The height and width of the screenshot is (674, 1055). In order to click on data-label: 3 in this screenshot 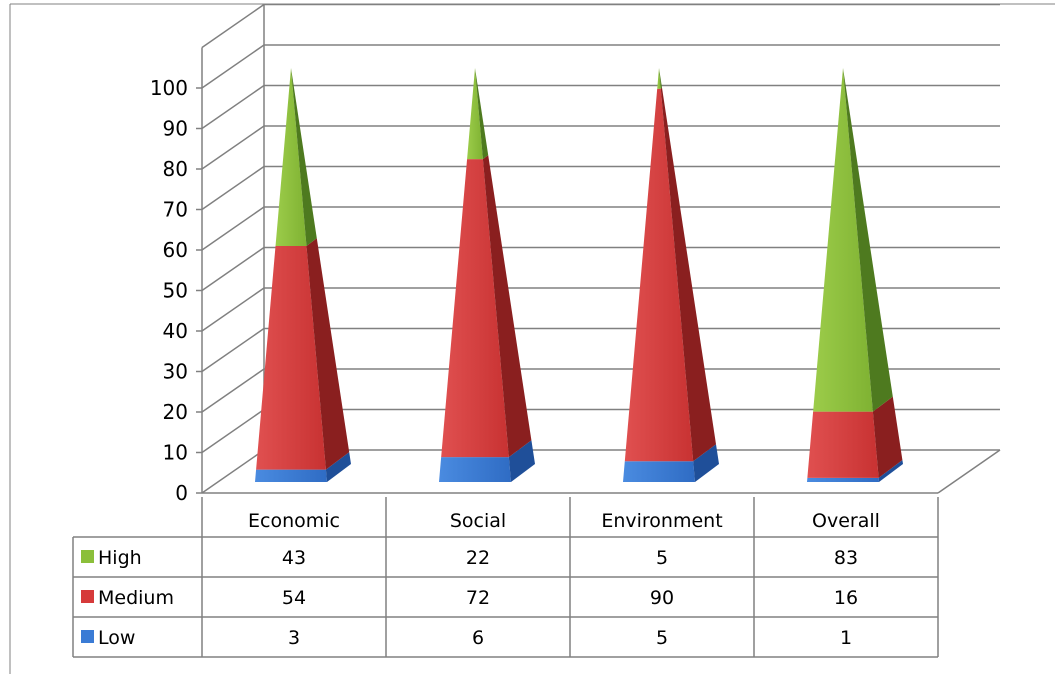, I will do `click(294, 638)`.